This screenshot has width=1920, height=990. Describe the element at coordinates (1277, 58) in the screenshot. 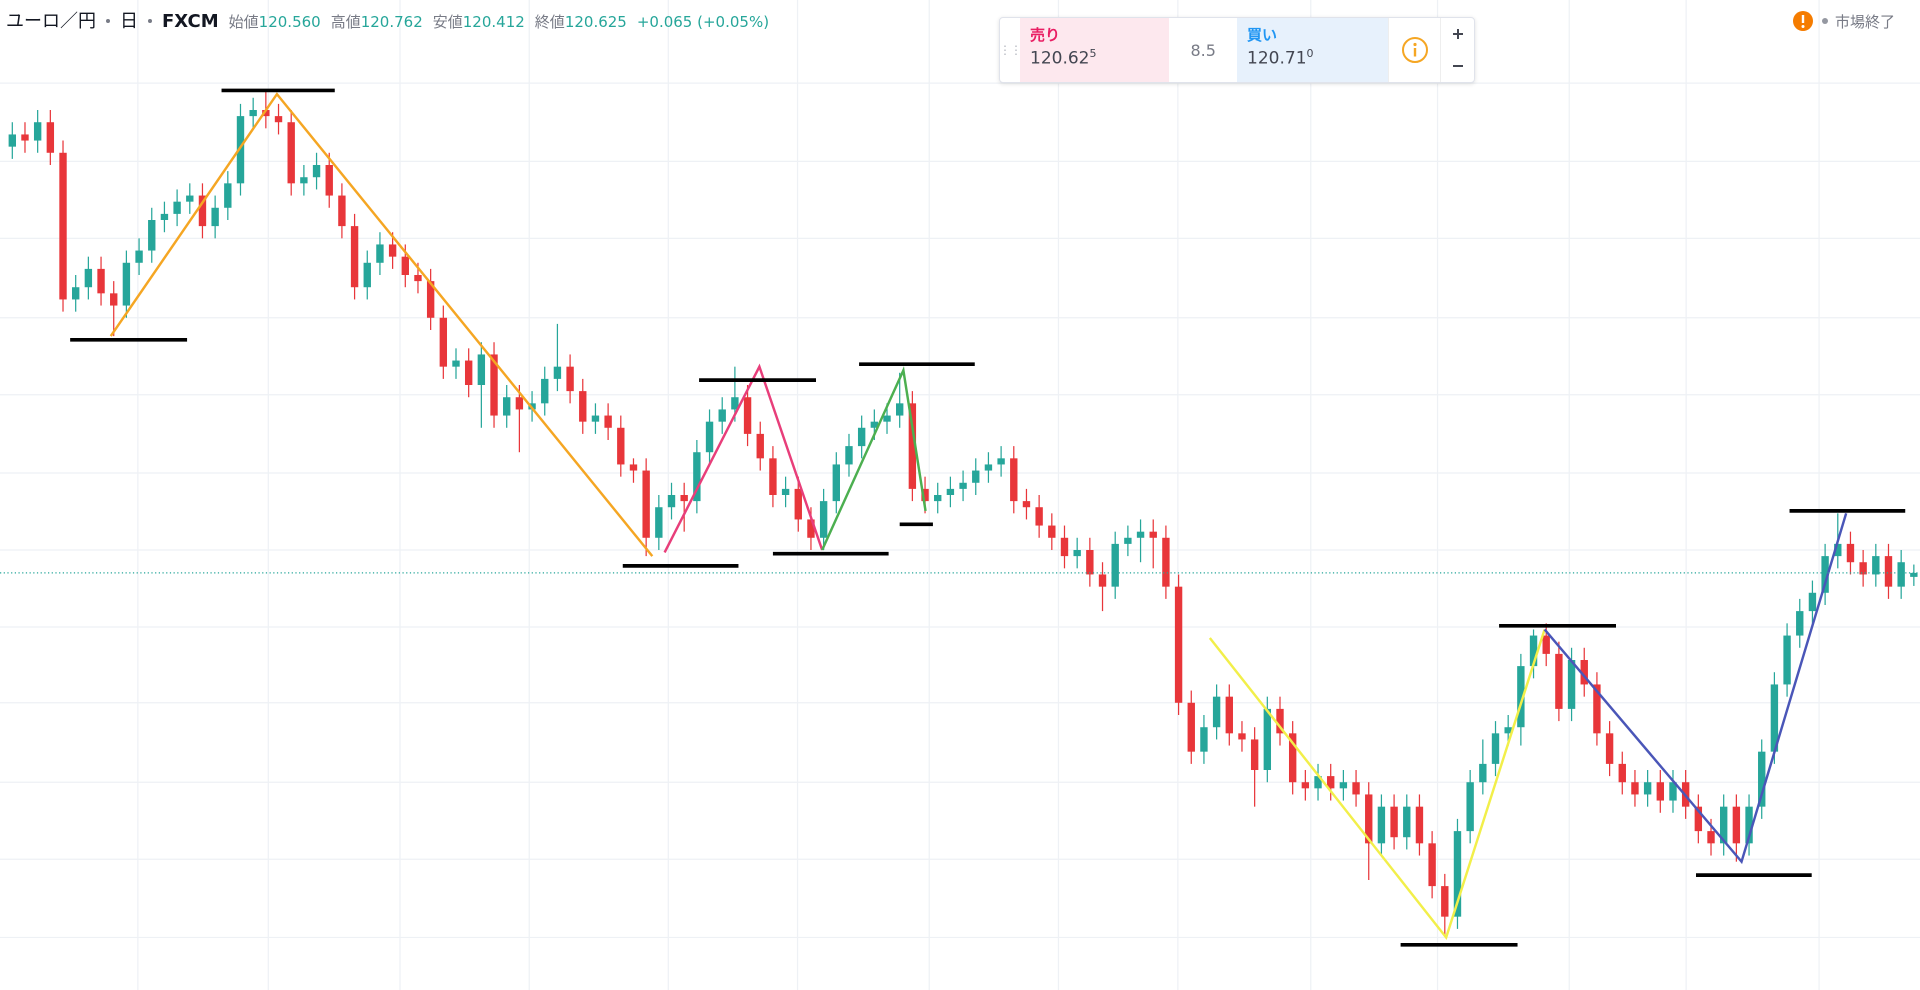

I see `buy-price-main: 120.71` at that location.